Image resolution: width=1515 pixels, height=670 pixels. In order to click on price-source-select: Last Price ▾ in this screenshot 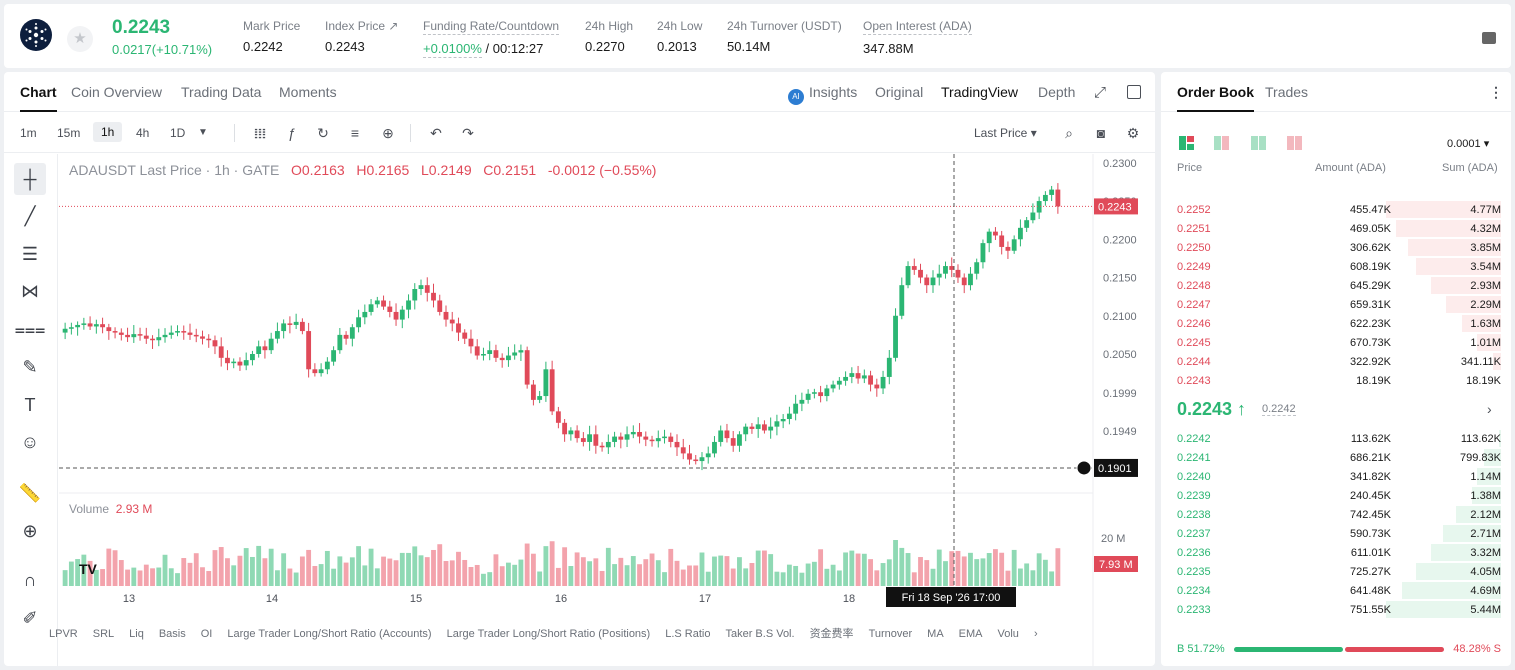, I will do `click(1005, 133)`.